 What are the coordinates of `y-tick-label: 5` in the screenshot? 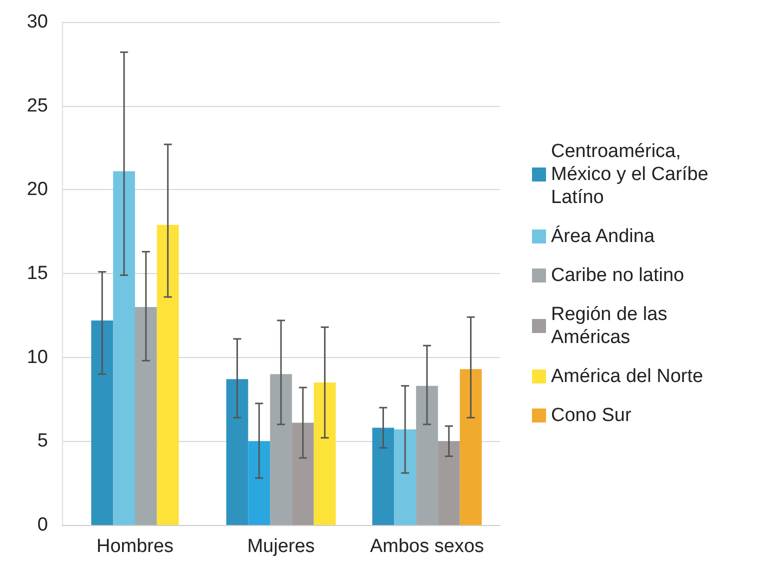 It's located at (42, 441).